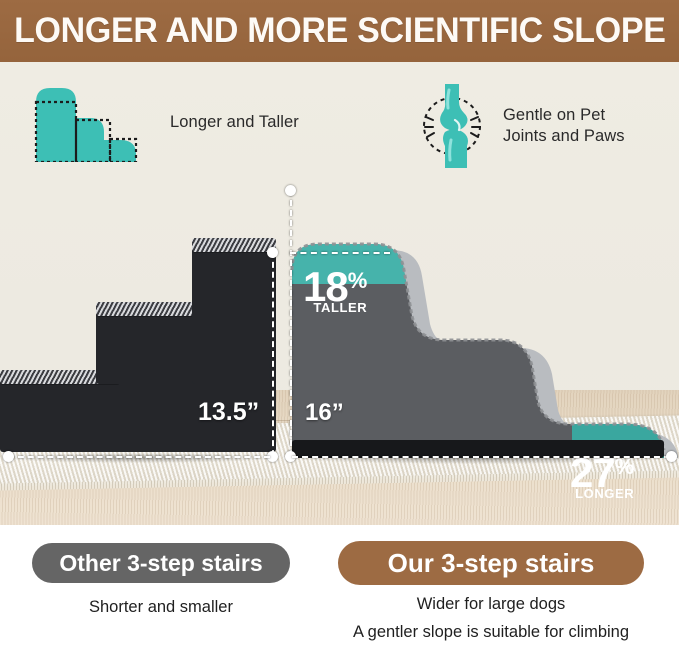  Describe the element at coordinates (624, 466) in the screenshot. I see `badge-longer-sign: %` at that location.